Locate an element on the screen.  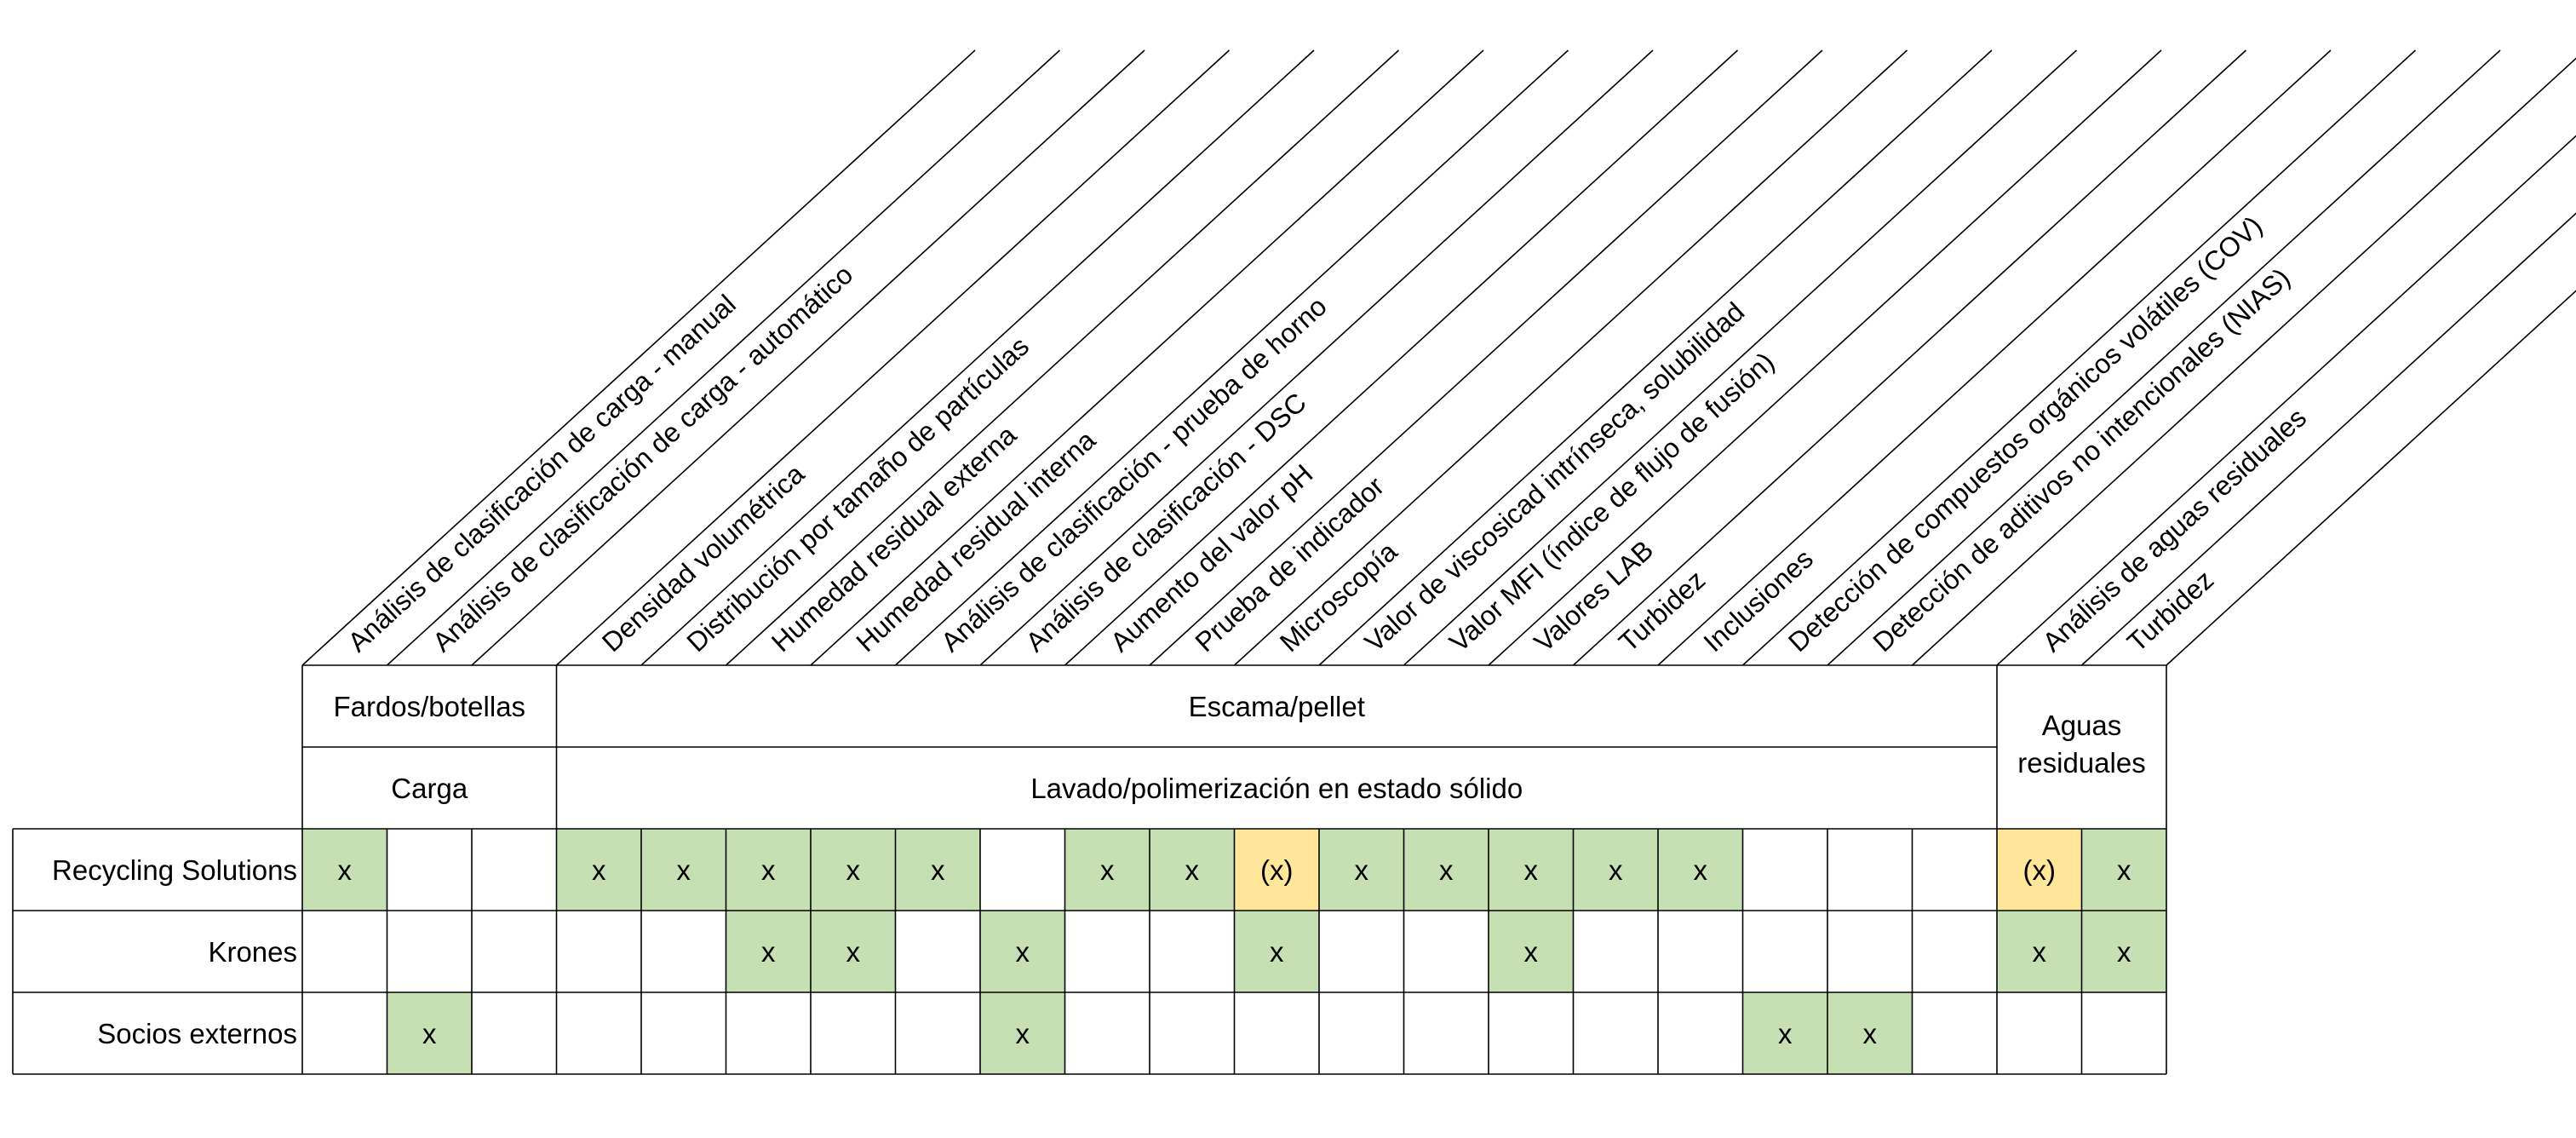
group-header-mid-label: Lavado/polimerización en estado sólido is located at coordinates (1276, 788).